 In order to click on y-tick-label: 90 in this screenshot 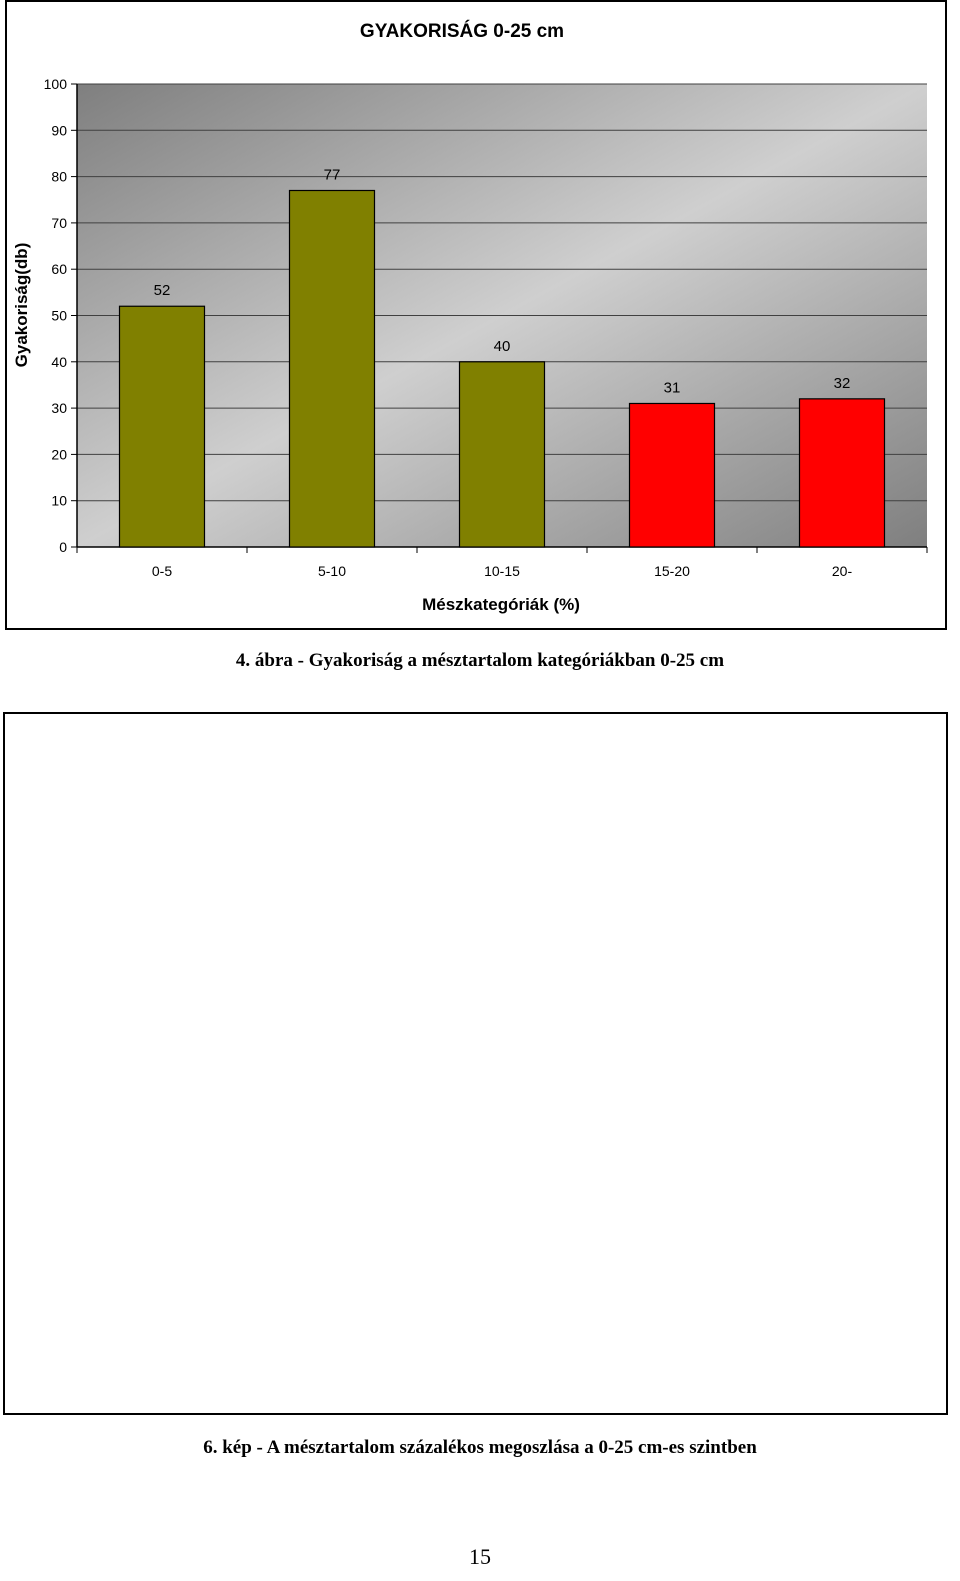, I will do `click(59, 130)`.